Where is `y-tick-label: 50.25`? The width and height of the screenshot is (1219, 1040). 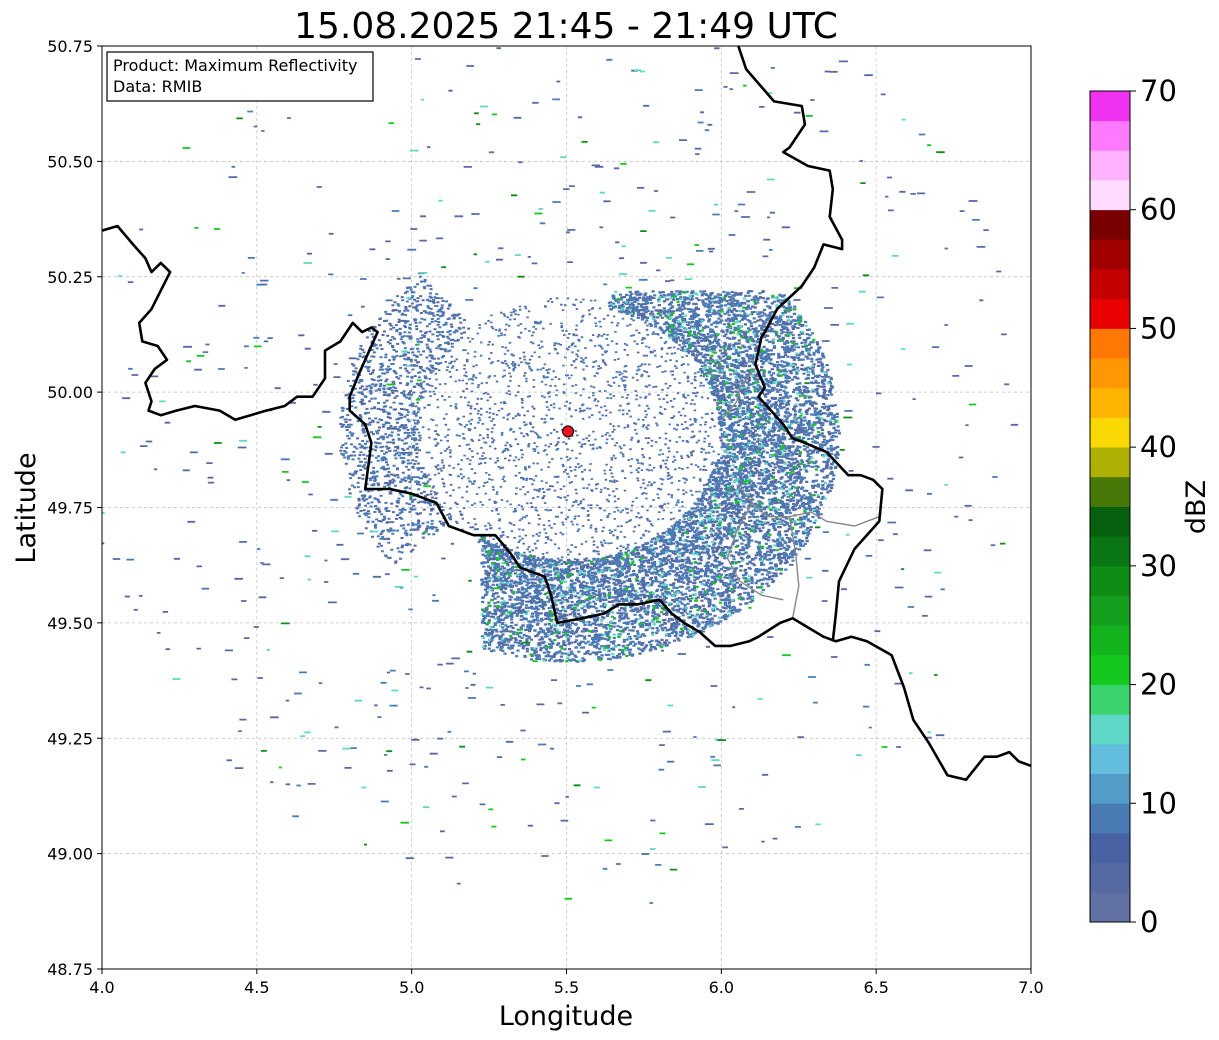 y-tick-label: 50.25 is located at coordinates (70, 277).